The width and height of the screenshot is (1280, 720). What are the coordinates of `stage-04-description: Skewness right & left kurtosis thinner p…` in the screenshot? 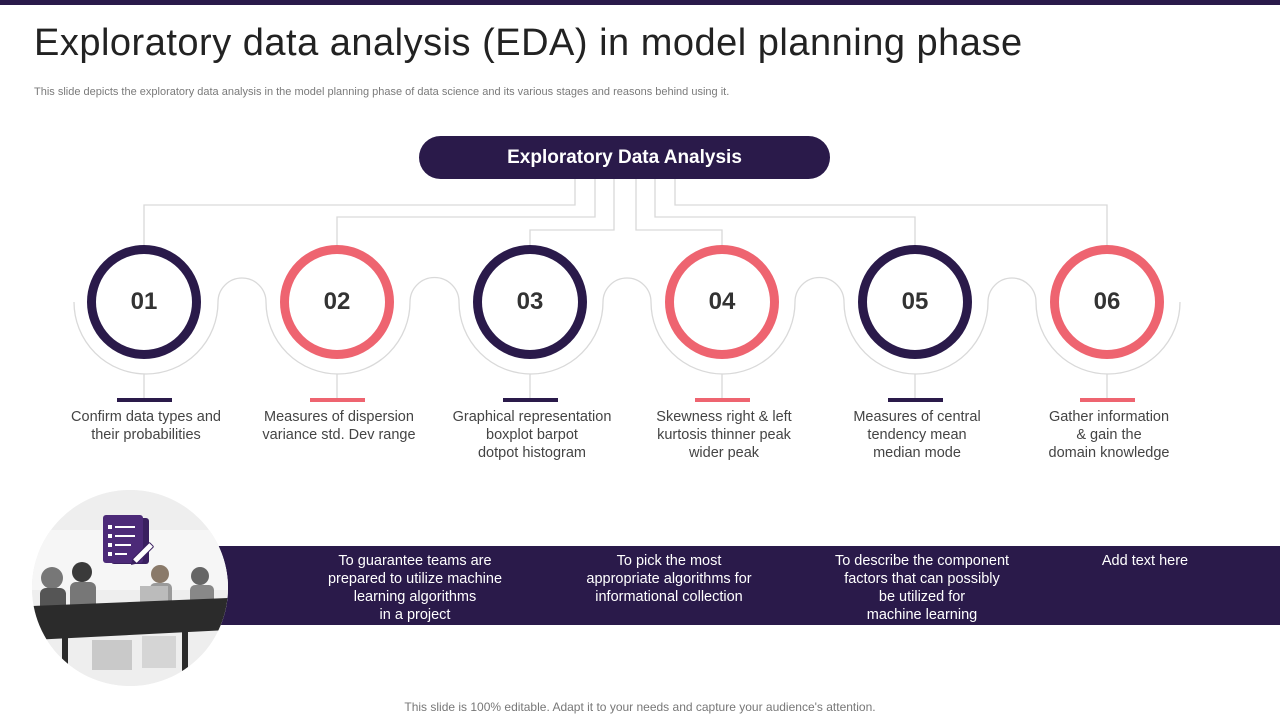 It's located at (724, 435).